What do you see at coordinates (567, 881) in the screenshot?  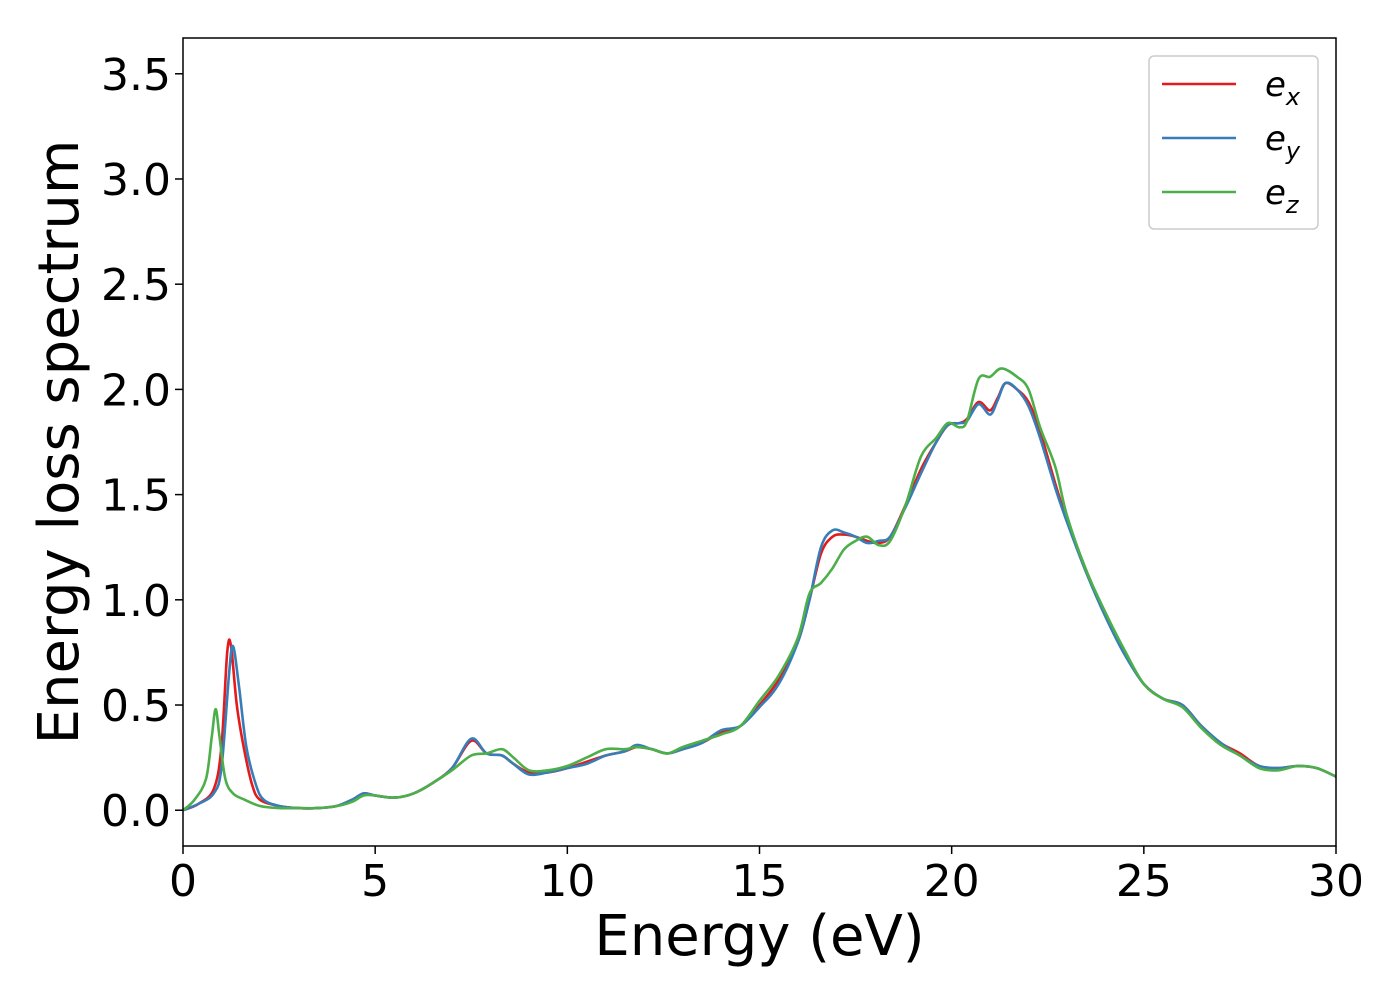 I see `x-tick-label: 10` at bounding box center [567, 881].